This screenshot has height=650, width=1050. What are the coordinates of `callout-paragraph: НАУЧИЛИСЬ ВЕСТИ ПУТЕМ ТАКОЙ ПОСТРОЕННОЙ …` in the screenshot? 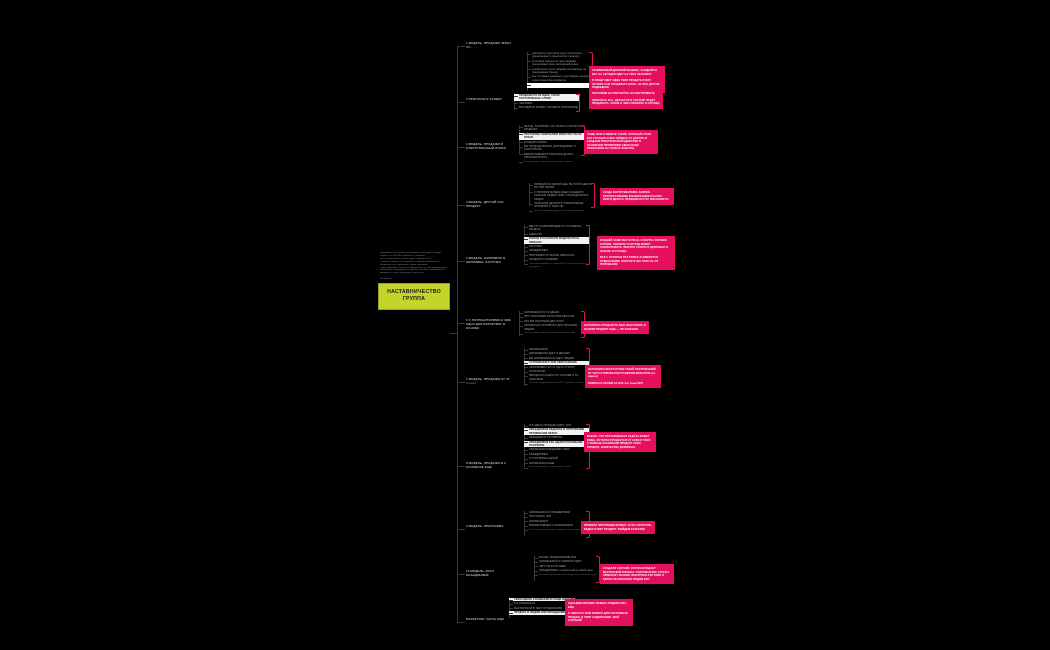 It's located at (622, 373).